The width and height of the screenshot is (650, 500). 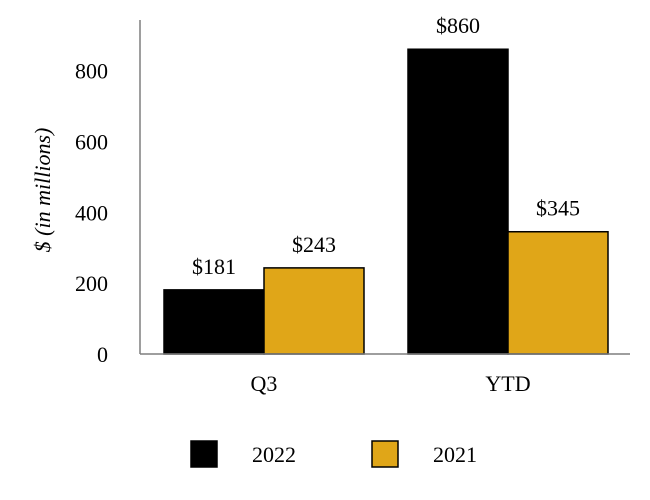 I want to click on data-label-q3-2022: $181, so click(x=214, y=266).